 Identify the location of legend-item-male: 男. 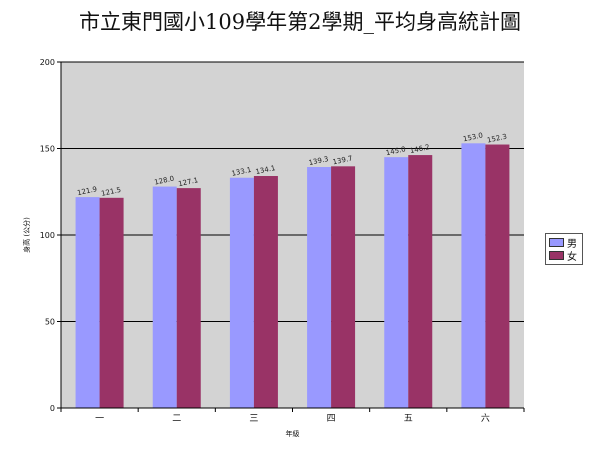
(564, 243).